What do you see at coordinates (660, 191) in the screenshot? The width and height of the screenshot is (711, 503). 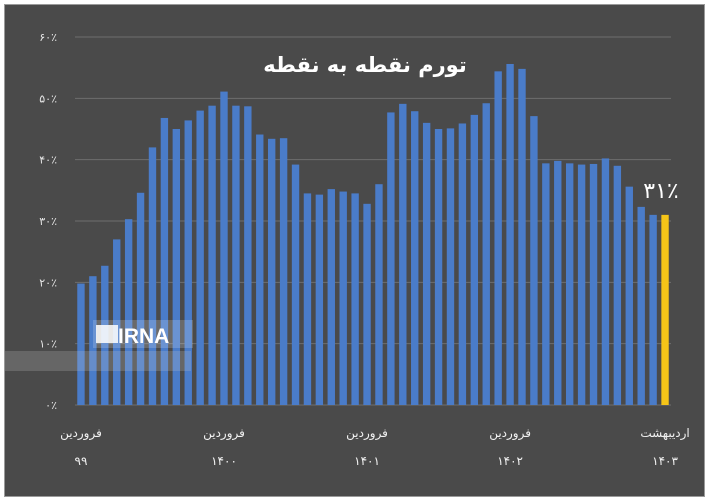 I see `highlight-value-label: ۳۱٪` at bounding box center [660, 191].